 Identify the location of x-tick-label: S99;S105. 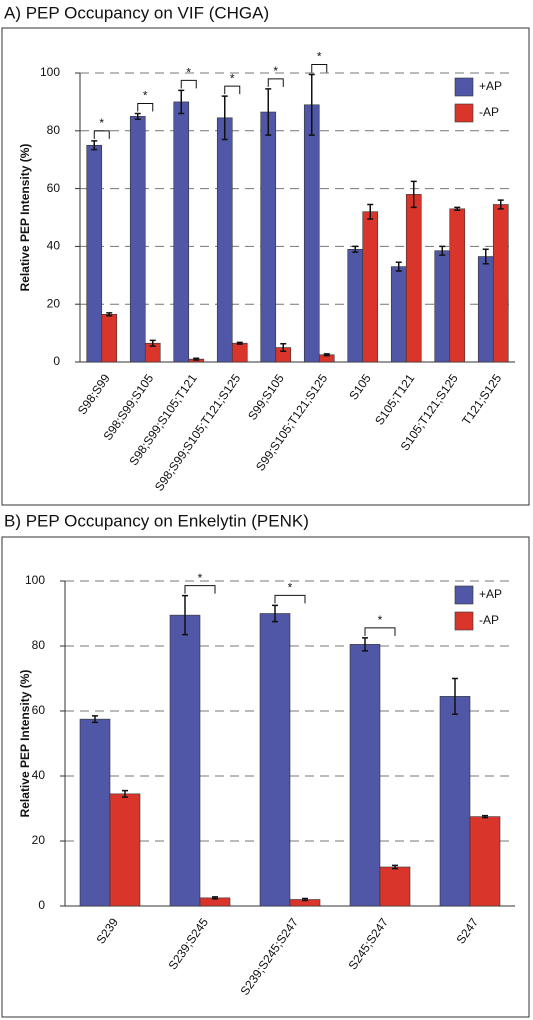
(266, 396).